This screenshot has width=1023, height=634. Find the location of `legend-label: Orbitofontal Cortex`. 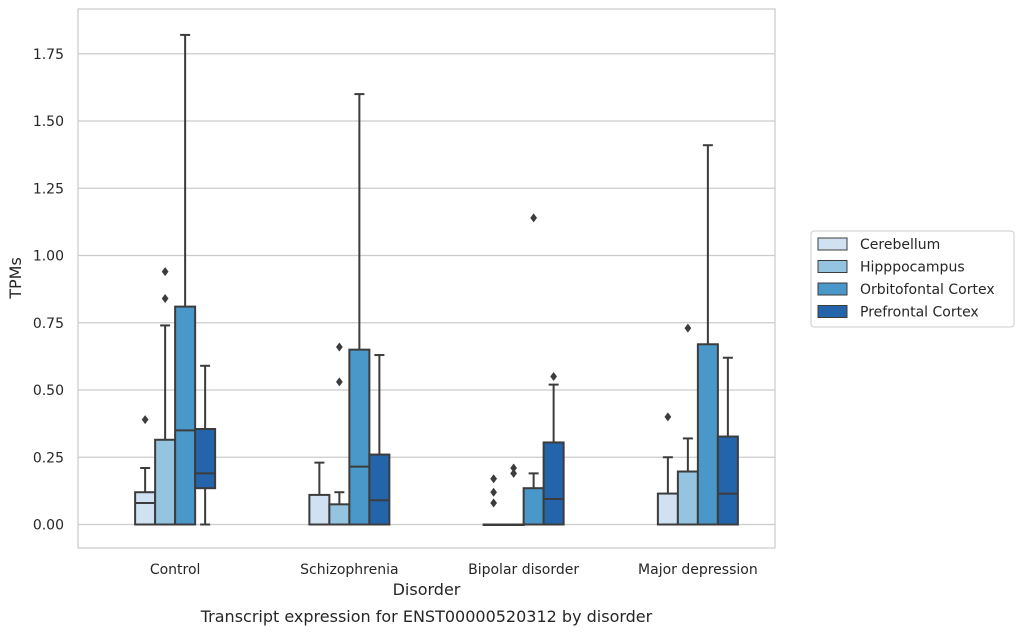

legend-label: Orbitofontal Cortex is located at coordinates (927, 290).